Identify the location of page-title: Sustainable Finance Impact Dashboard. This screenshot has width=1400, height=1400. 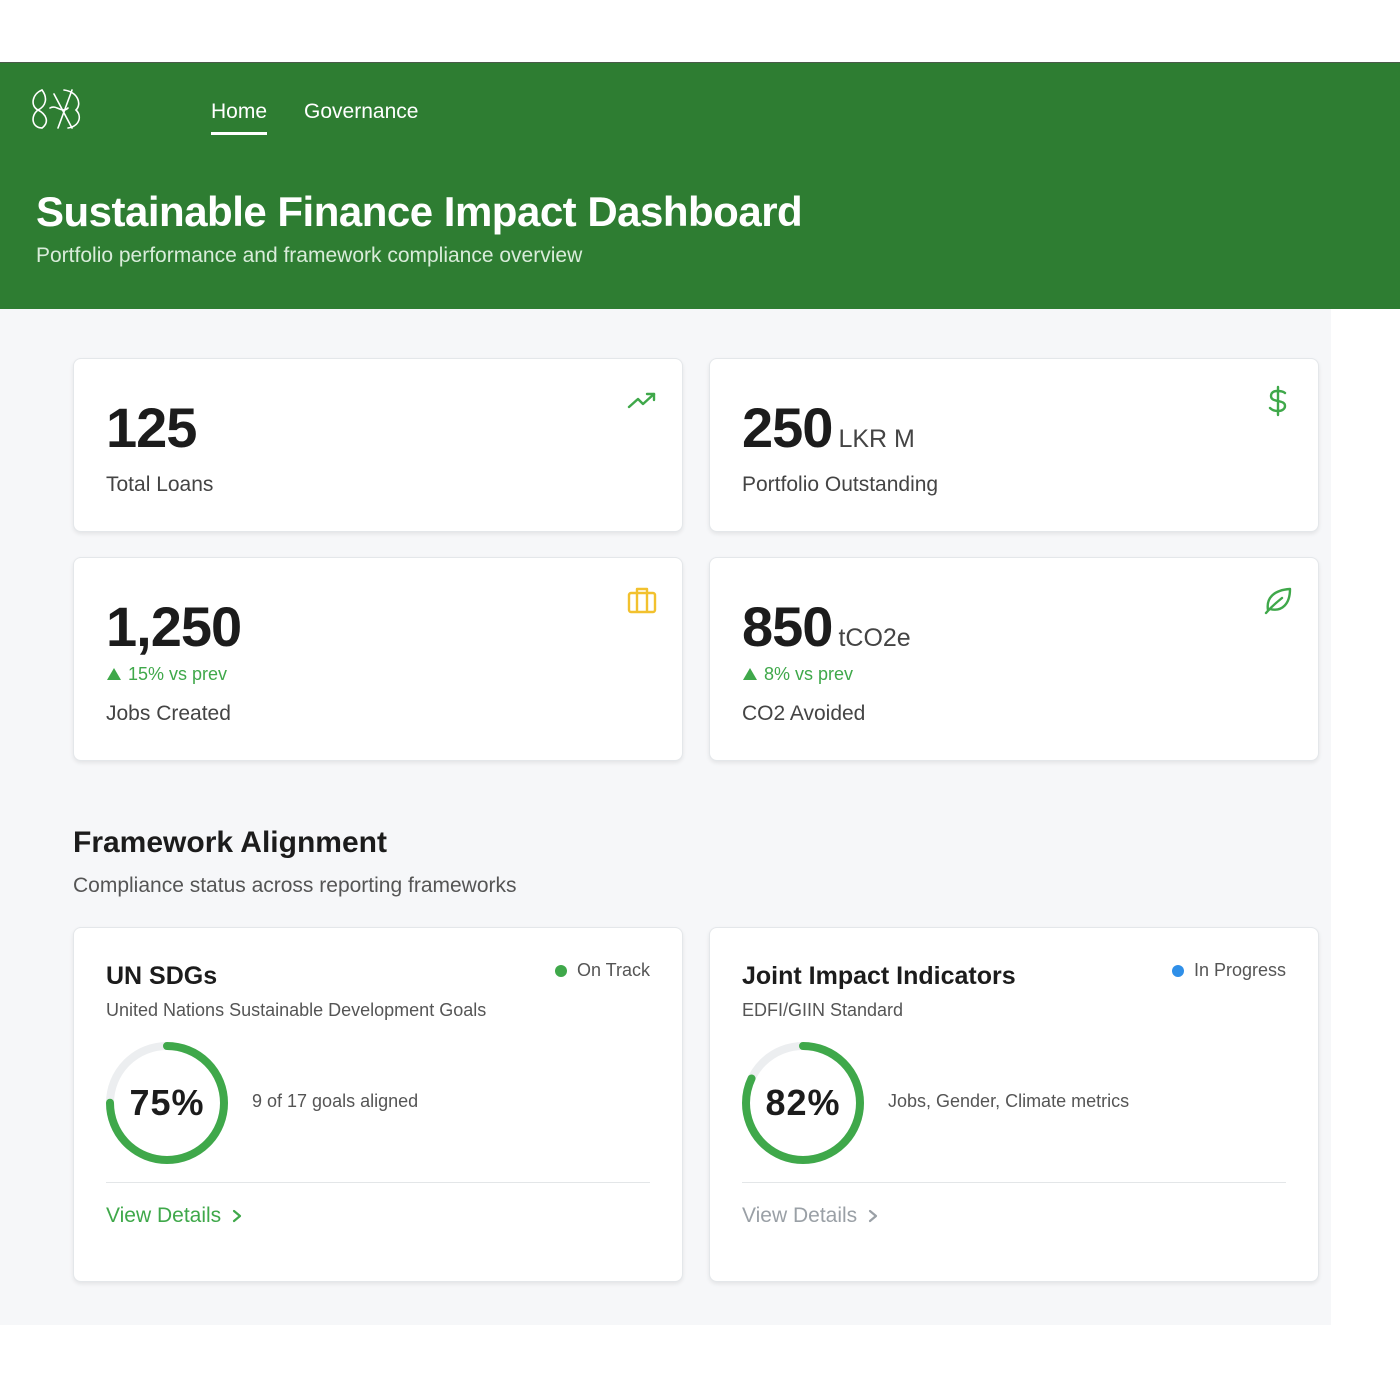
(419, 211).